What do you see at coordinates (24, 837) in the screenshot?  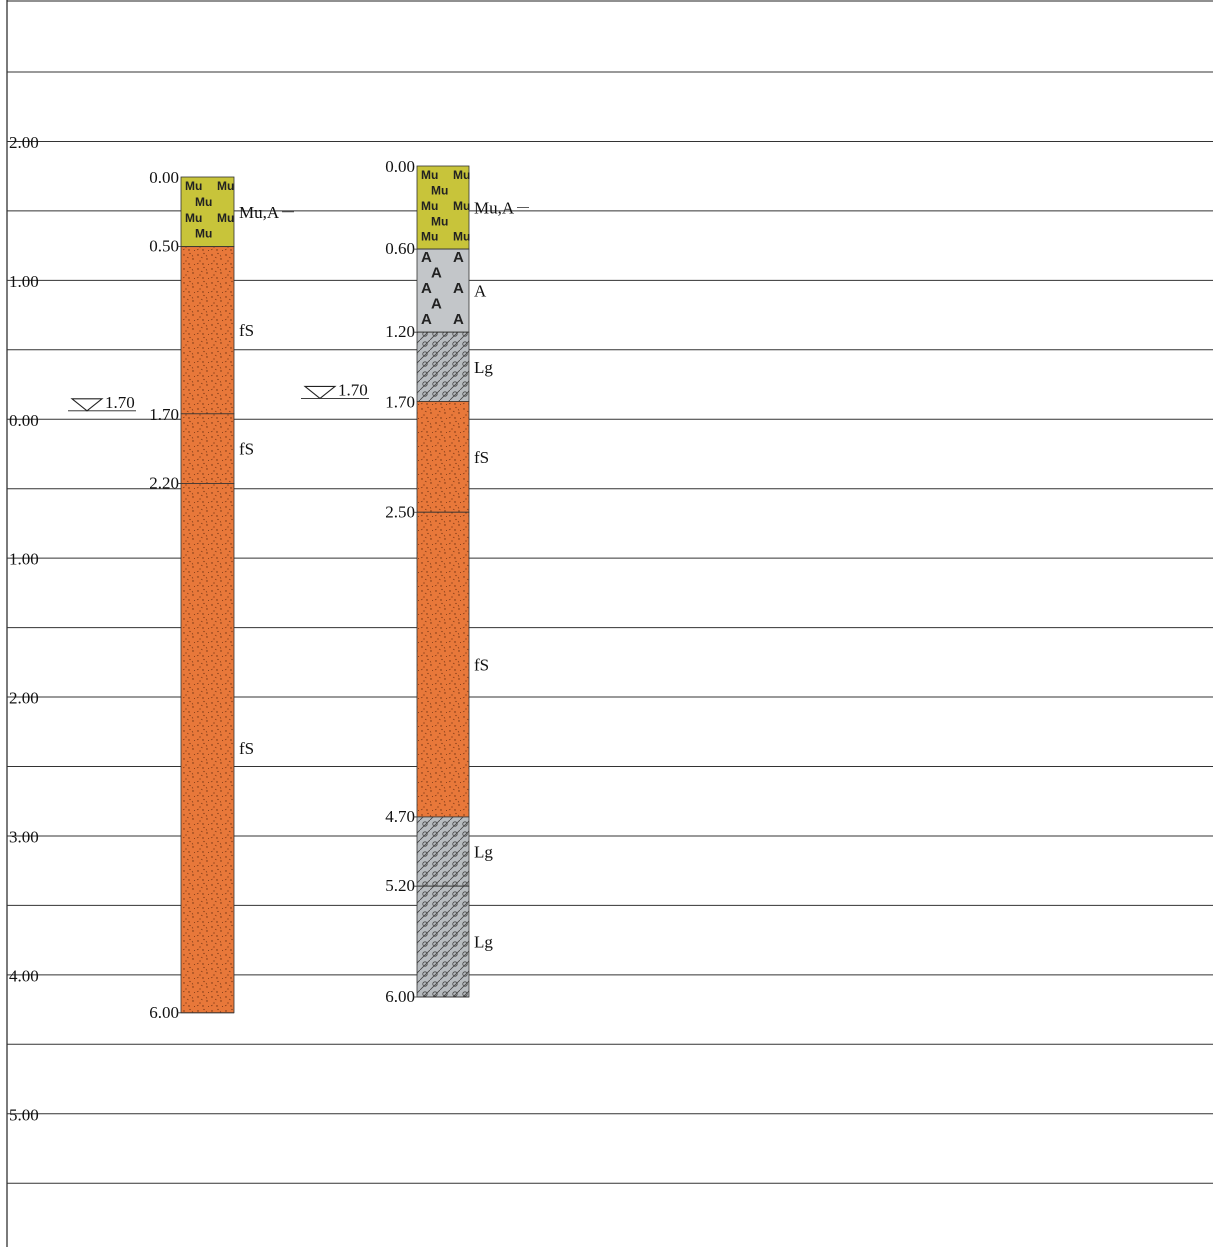 I see `elevation-tick-label: 3.00` at bounding box center [24, 837].